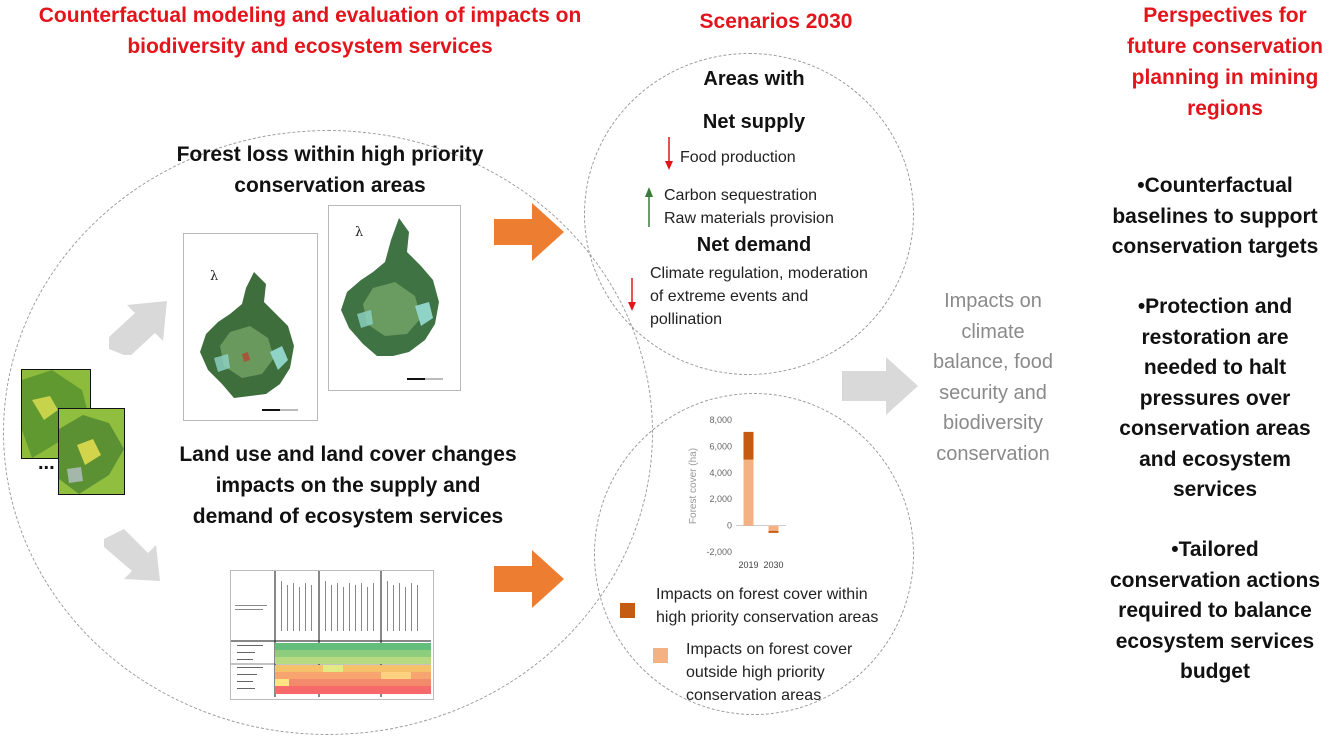  I want to click on bullet-1-line-1: •Counterfactual, so click(1215, 185).